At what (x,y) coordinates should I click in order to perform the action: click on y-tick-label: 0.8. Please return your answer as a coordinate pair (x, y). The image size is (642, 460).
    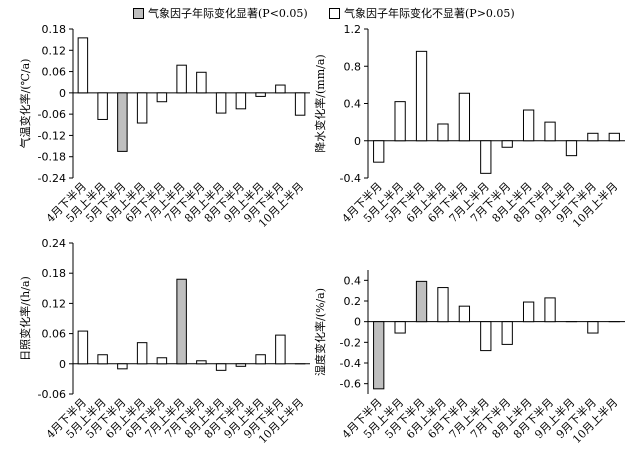
    Looking at the image, I should click on (353, 66).